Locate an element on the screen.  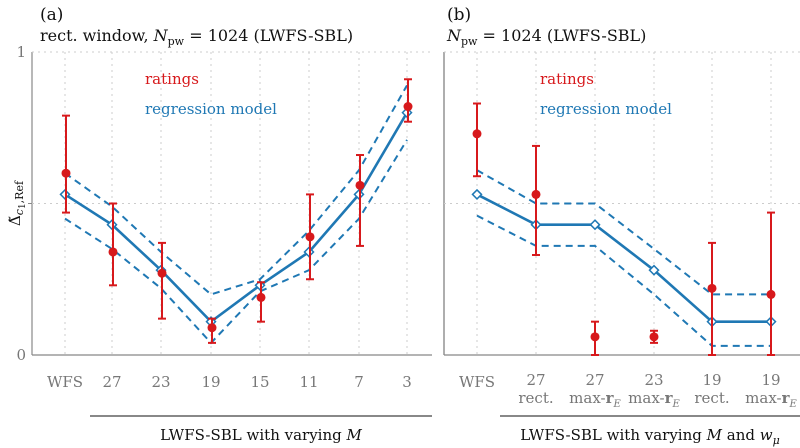
x-tick-label: 15 is located at coordinates (259, 382).